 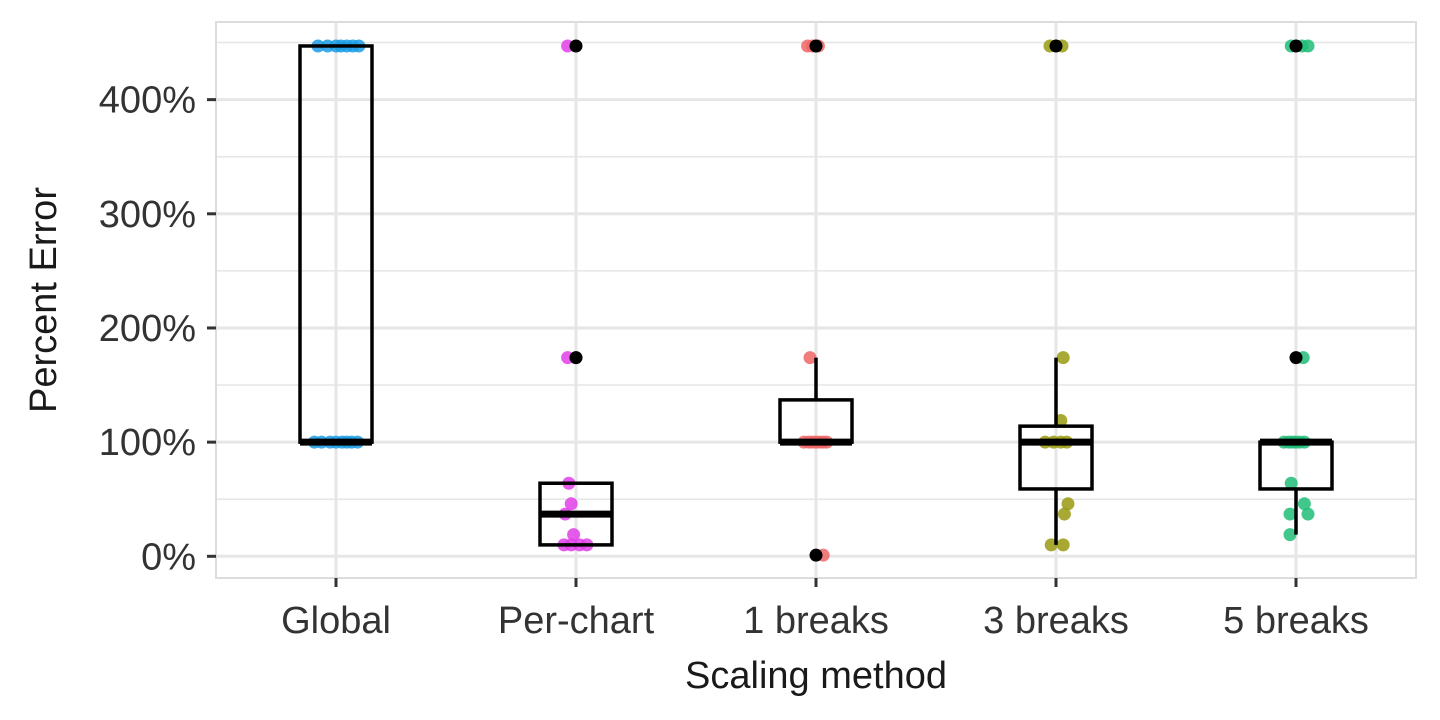 What do you see at coordinates (147, 443) in the screenshot?
I see `y-tick-label: 100%` at bounding box center [147, 443].